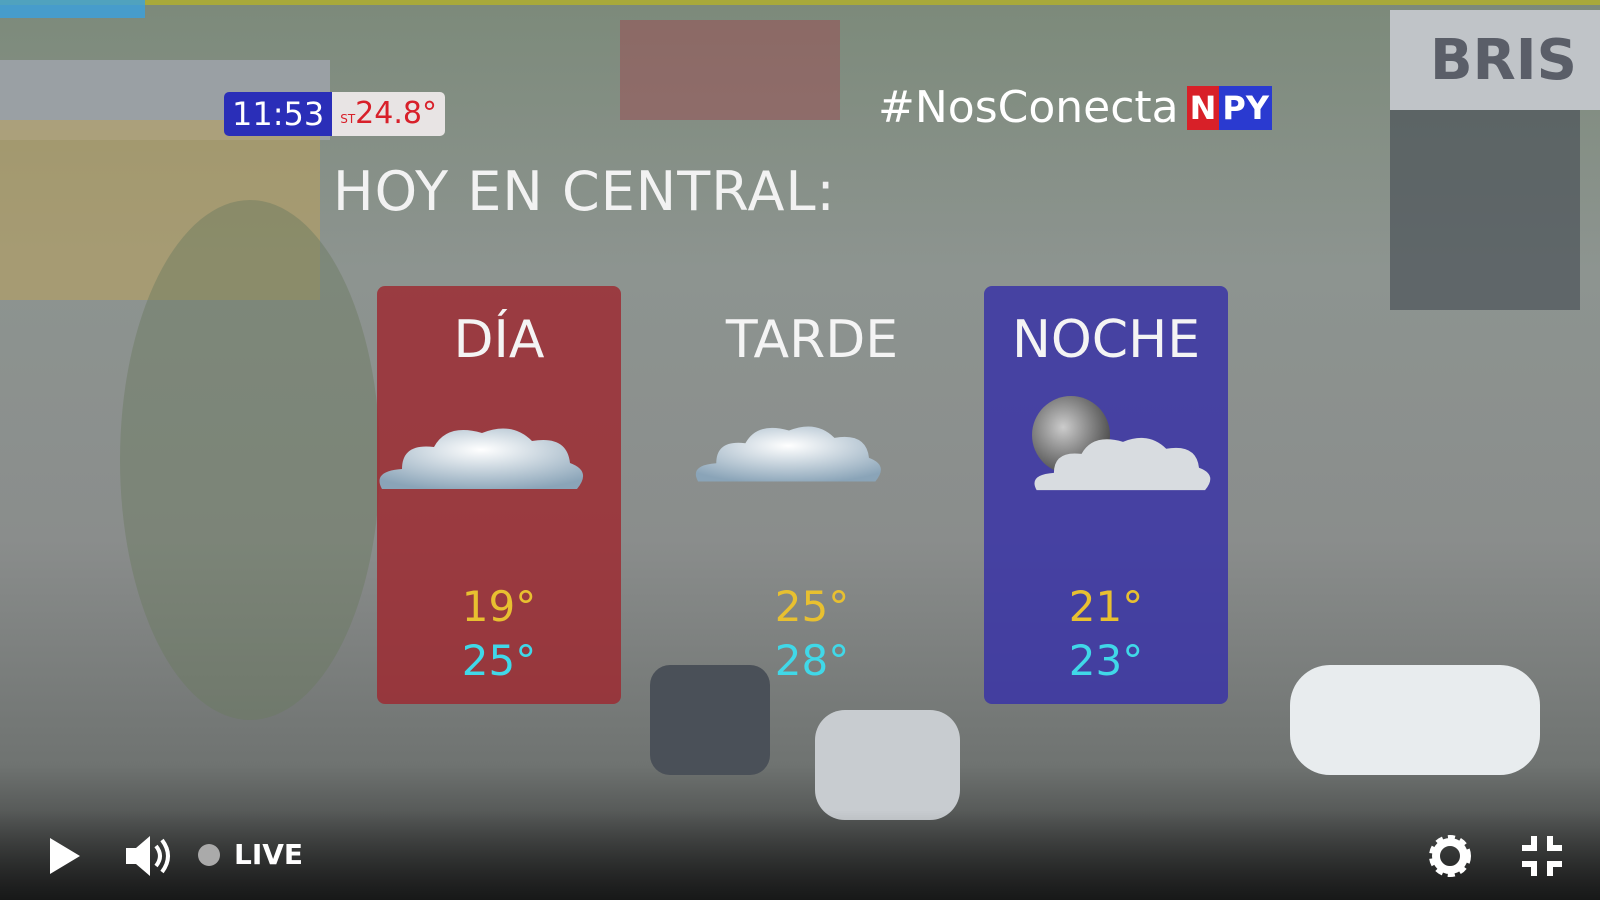 Image resolution: width=1600 pixels, height=900 pixels. What do you see at coordinates (887, 765) in the screenshot?
I see `silver-car` at bounding box center [887, 765].